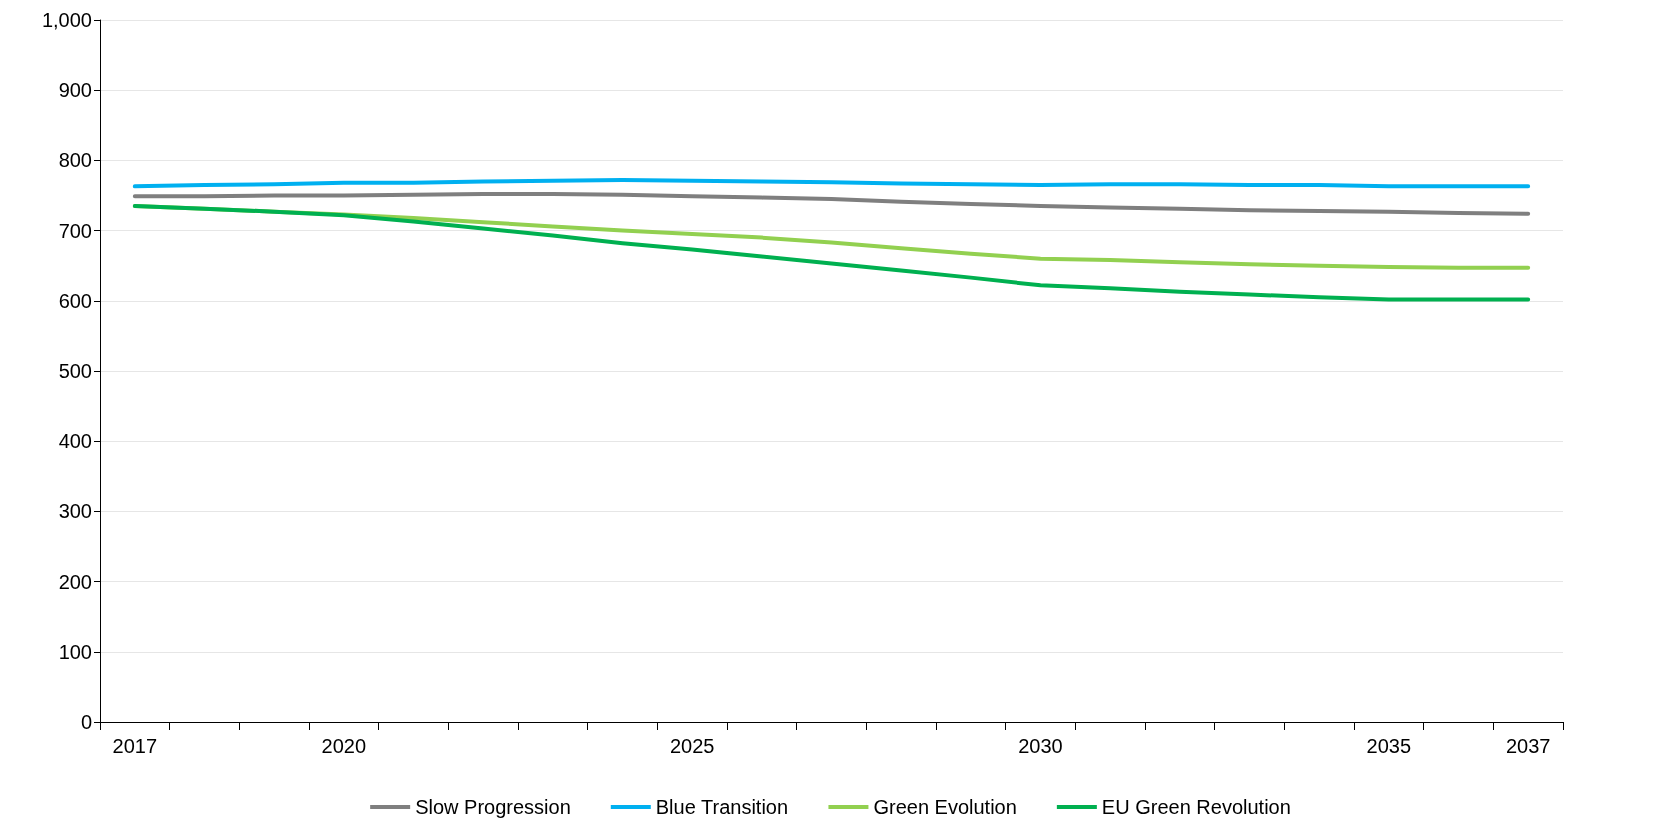 The width and height of the screenshot is (1661, 832). What do you see at coordinates (722, 807) in the screenshot?
I see `legend-label: Blue Transition` at bounding box center [722, 807].